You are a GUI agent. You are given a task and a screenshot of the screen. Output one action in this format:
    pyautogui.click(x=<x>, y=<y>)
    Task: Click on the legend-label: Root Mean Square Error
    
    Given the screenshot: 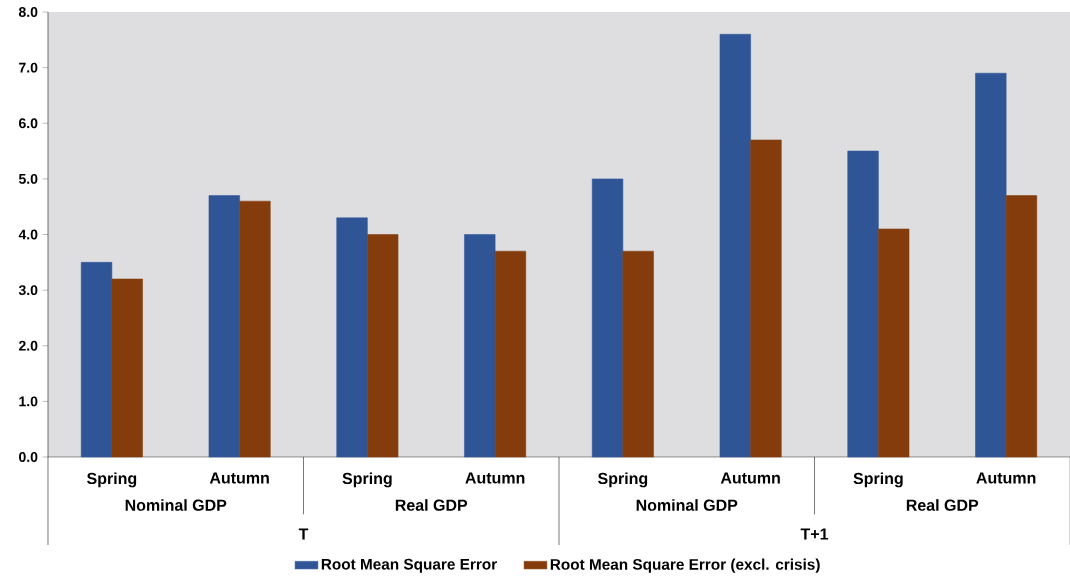 What is the action you would take?
    pyautogui.click(x=409, y=565)
    